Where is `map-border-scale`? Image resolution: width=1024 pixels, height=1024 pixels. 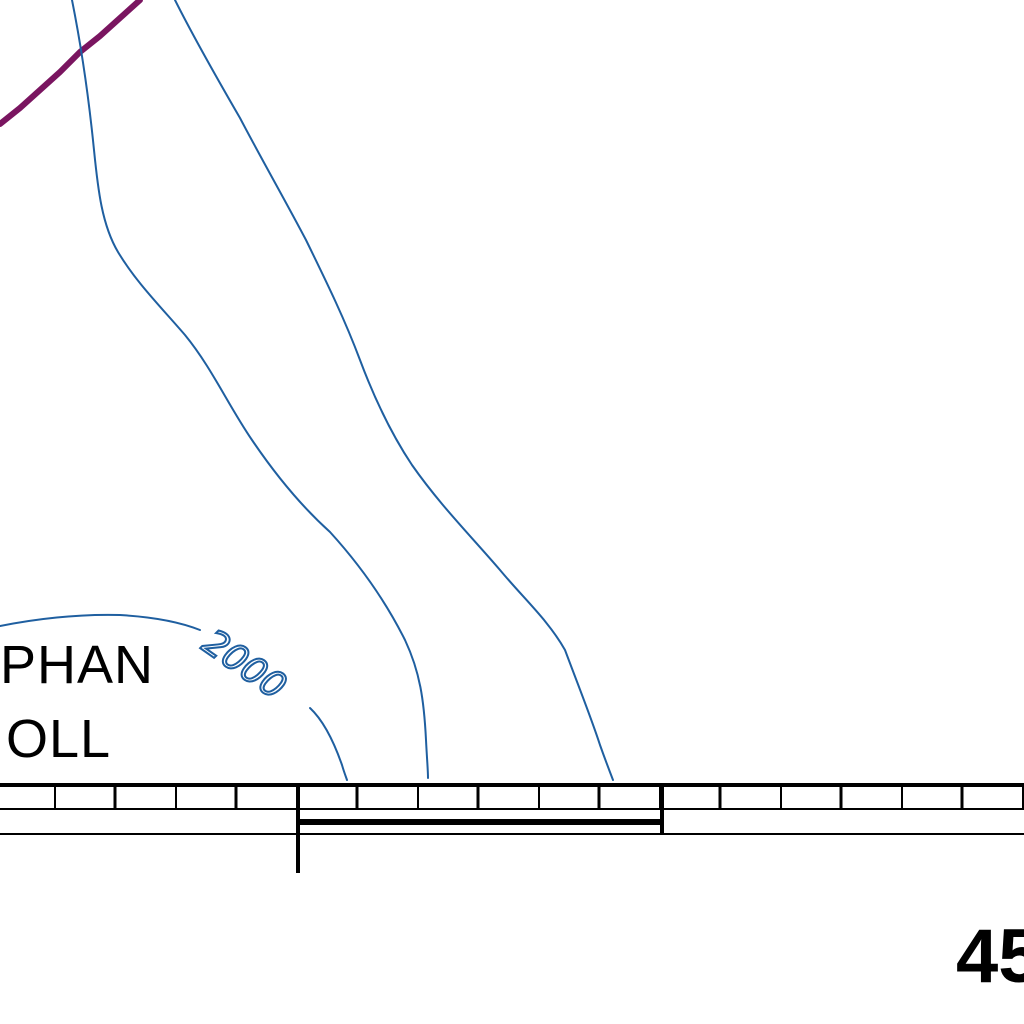 map-border-scale is located at coordinates (512, 828).